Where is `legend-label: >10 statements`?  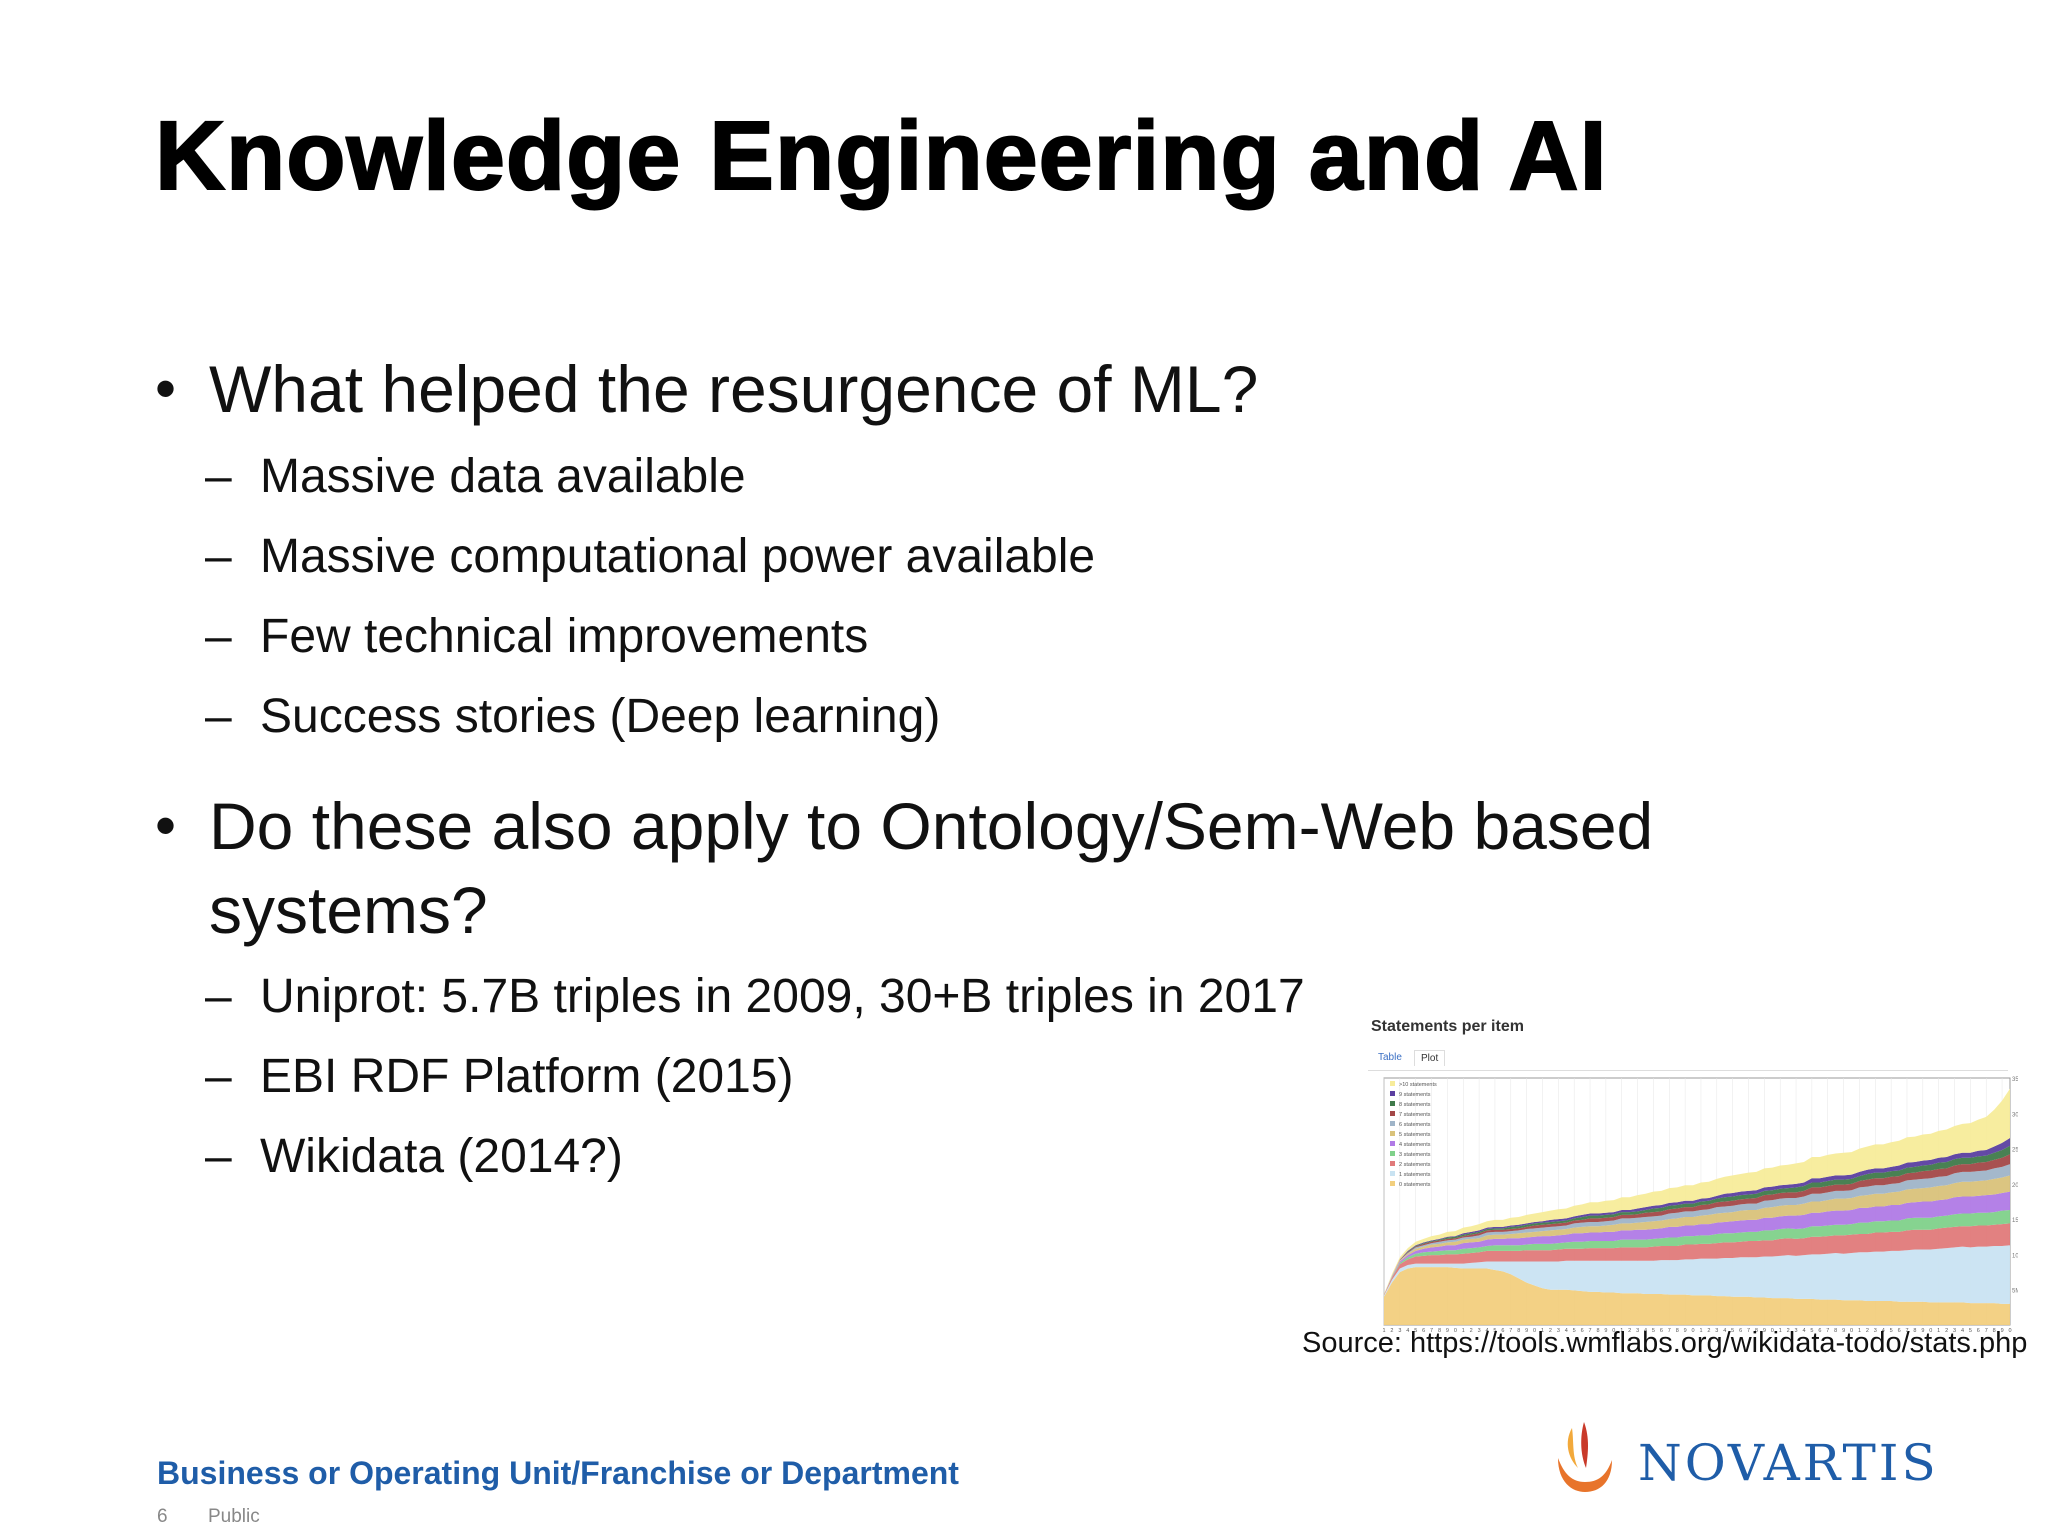 legend-label: >10 statements is located at coordinates (1418, 1085).